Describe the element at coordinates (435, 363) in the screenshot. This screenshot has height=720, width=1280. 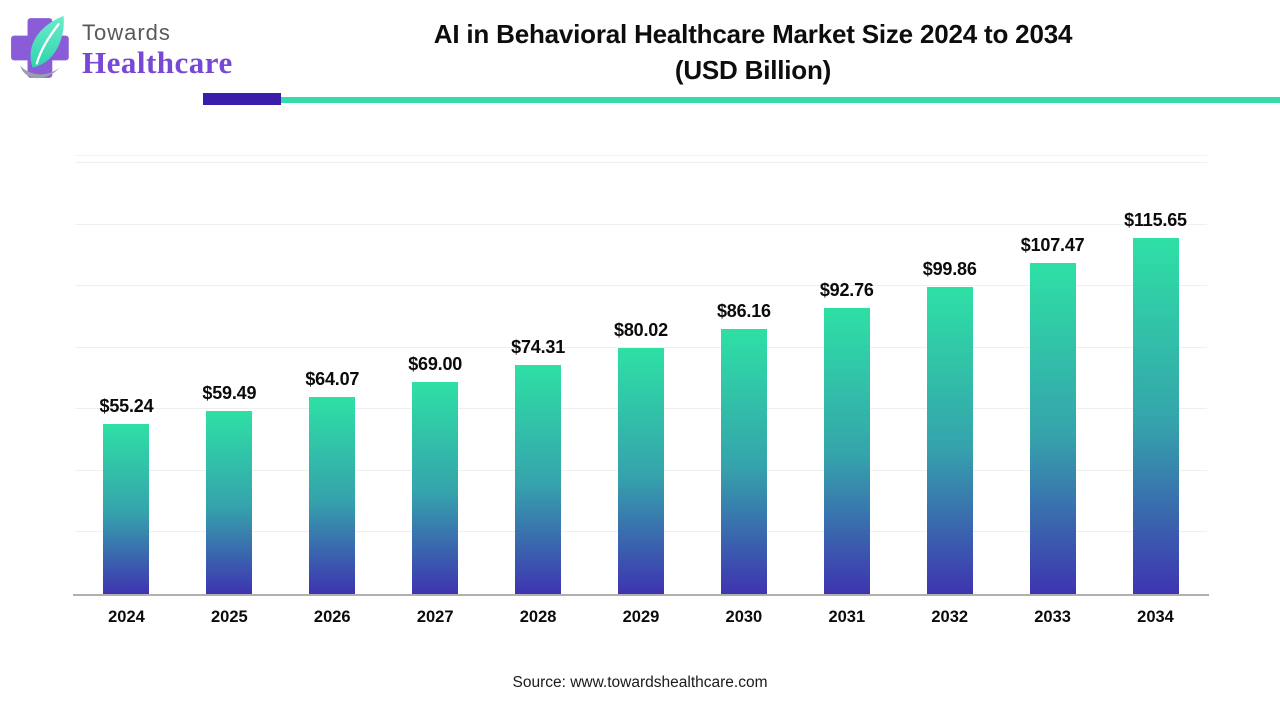
I see `bar-value-label: $69.00` at that location.